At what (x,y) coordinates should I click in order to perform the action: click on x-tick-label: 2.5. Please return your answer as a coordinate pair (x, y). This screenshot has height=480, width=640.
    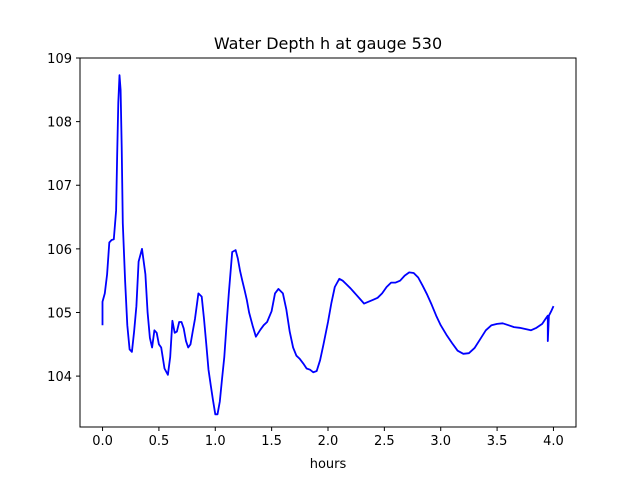
    Looking at the image, I should click on (384, 441).